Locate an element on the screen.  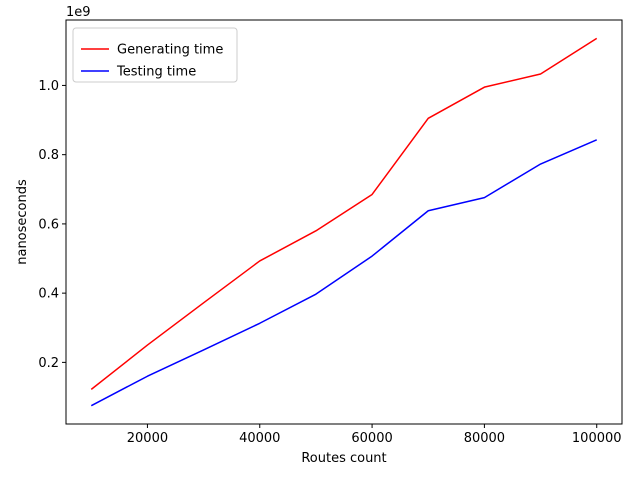
y-tick-label: 0.6 is located at coordinates (48, 224).